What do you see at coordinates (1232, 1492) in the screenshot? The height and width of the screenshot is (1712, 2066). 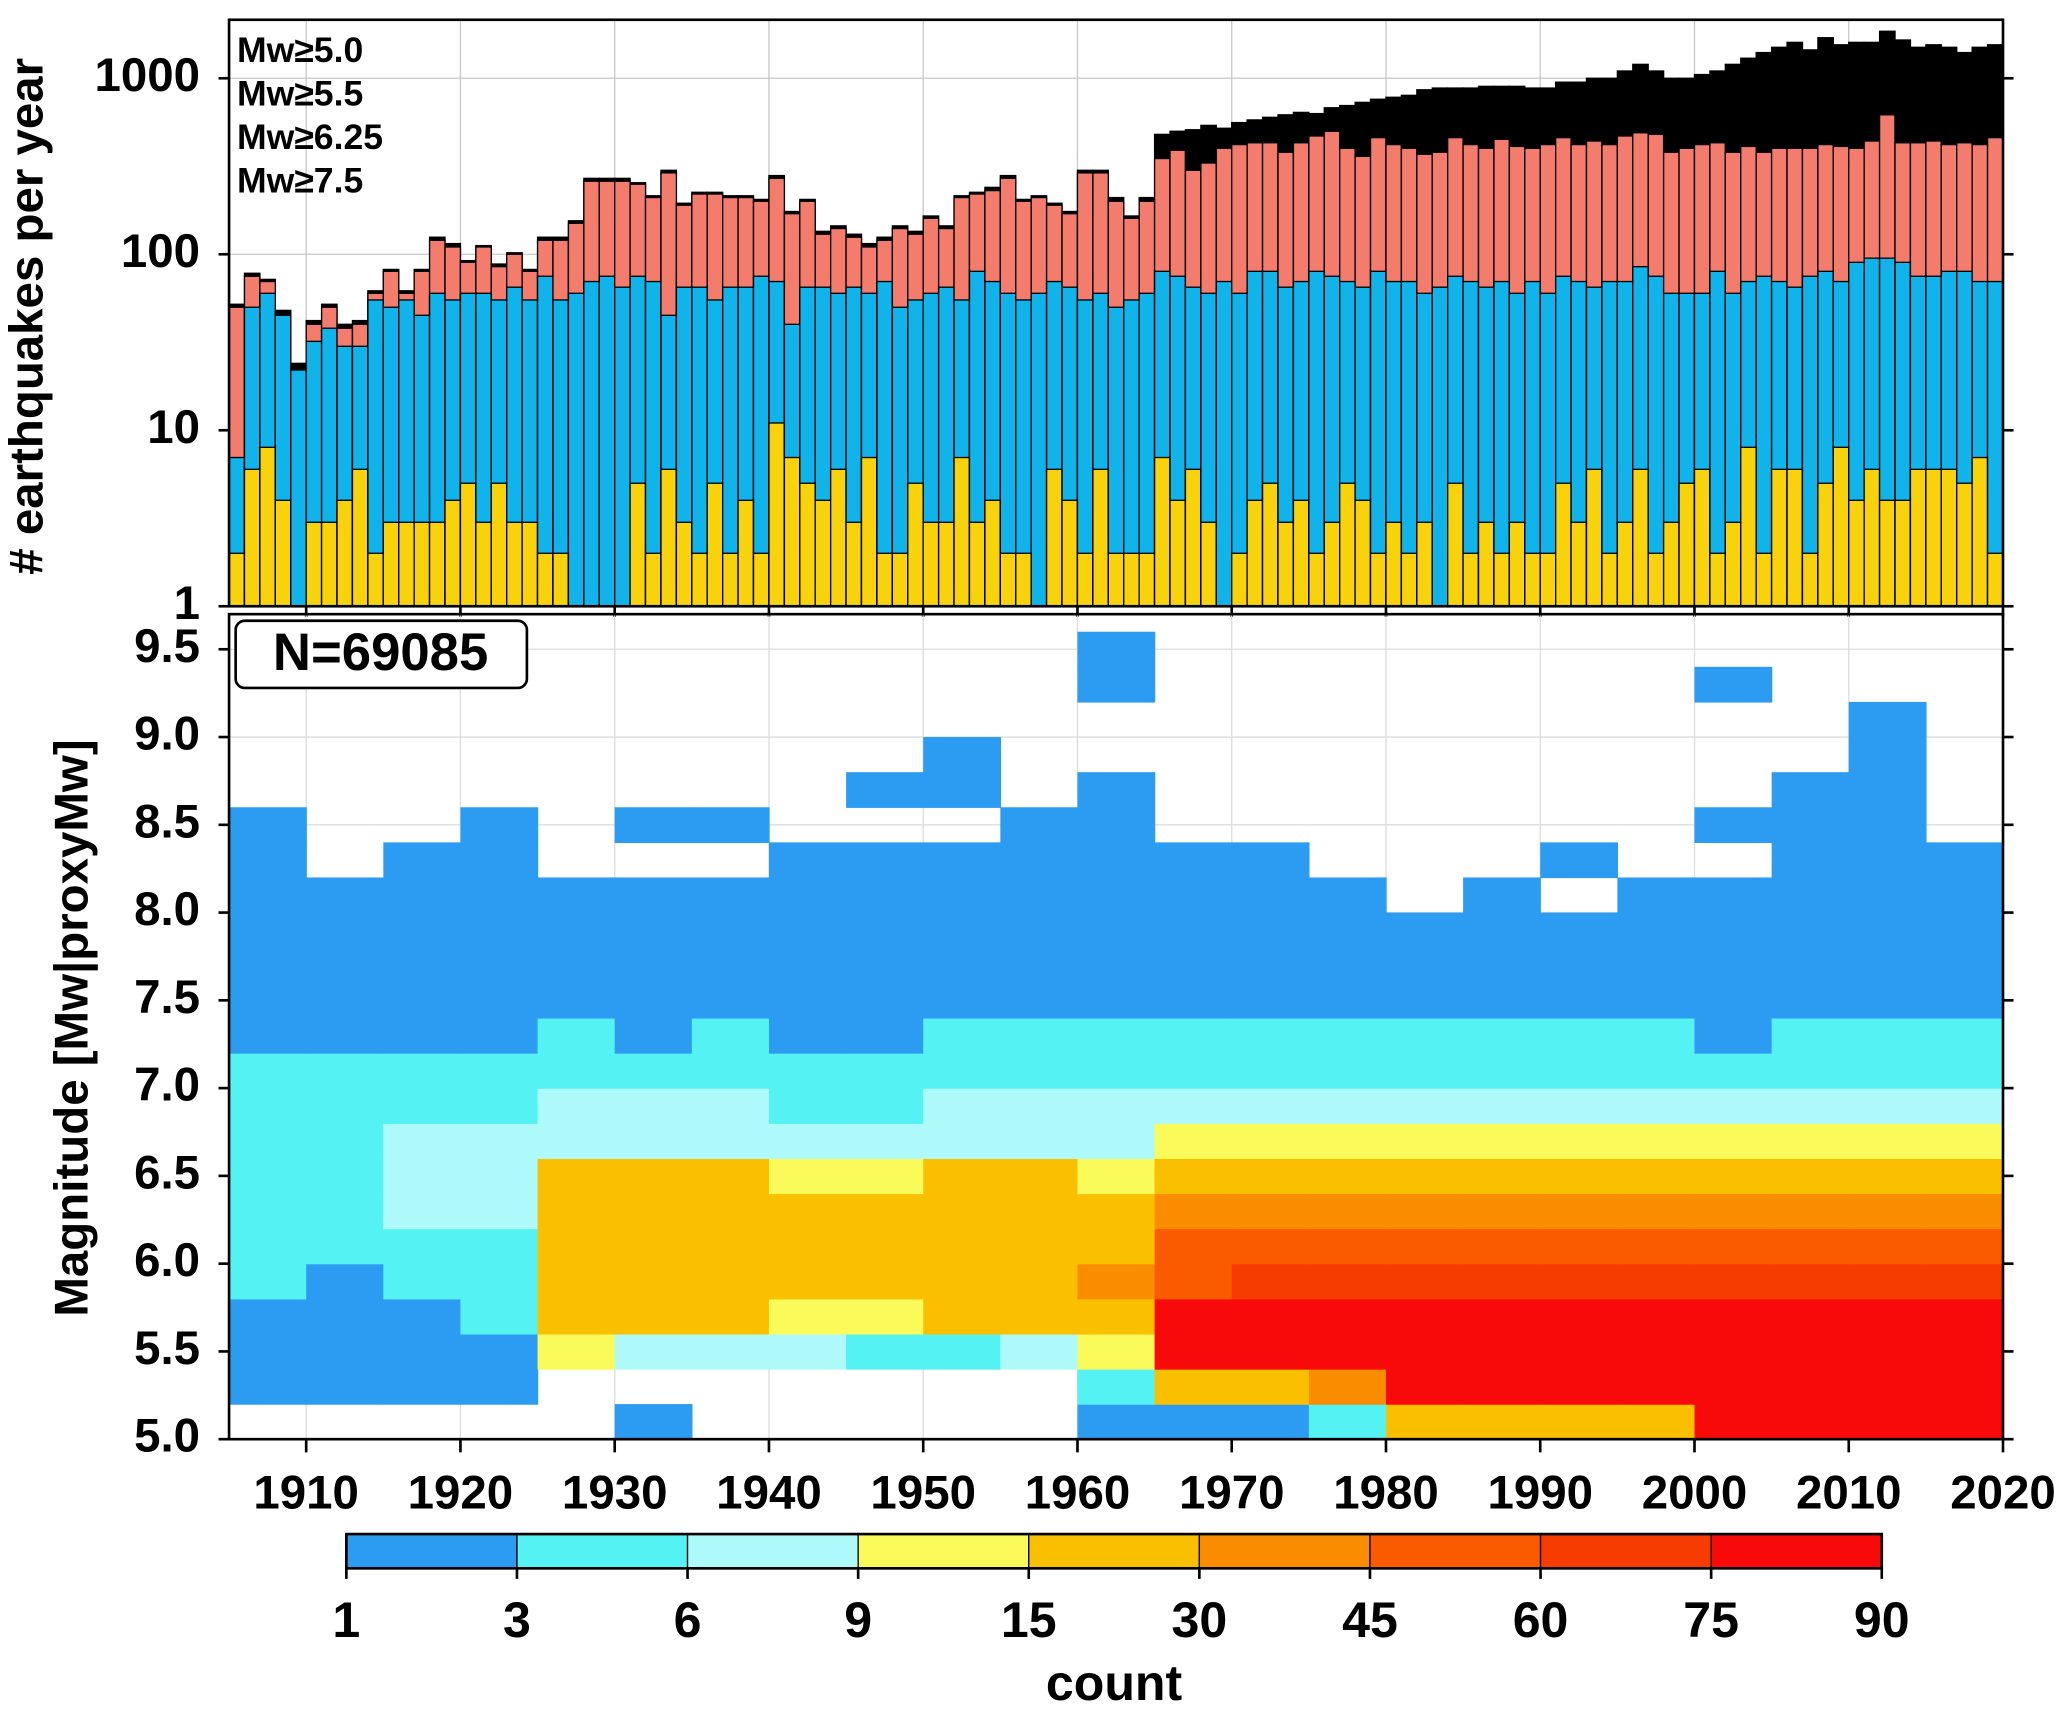 I see `x-tick-label: 1970` at bounding box center [1232, 1492].